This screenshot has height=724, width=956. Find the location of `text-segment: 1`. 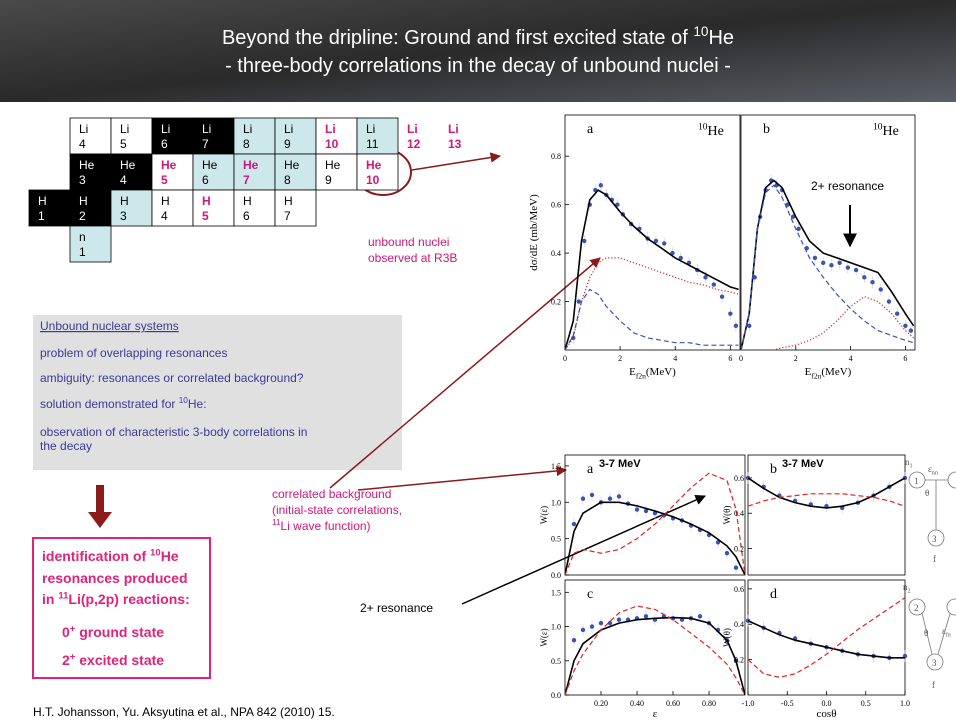

text-segment: 1 is located at coordinates (916, 481).